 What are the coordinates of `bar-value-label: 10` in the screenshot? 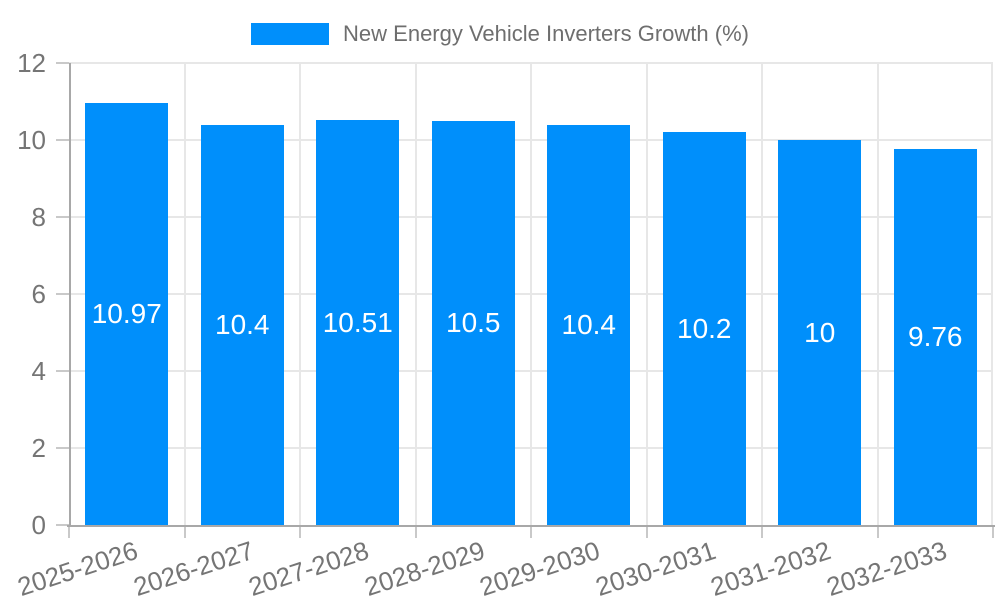 It's located at (820, 332).